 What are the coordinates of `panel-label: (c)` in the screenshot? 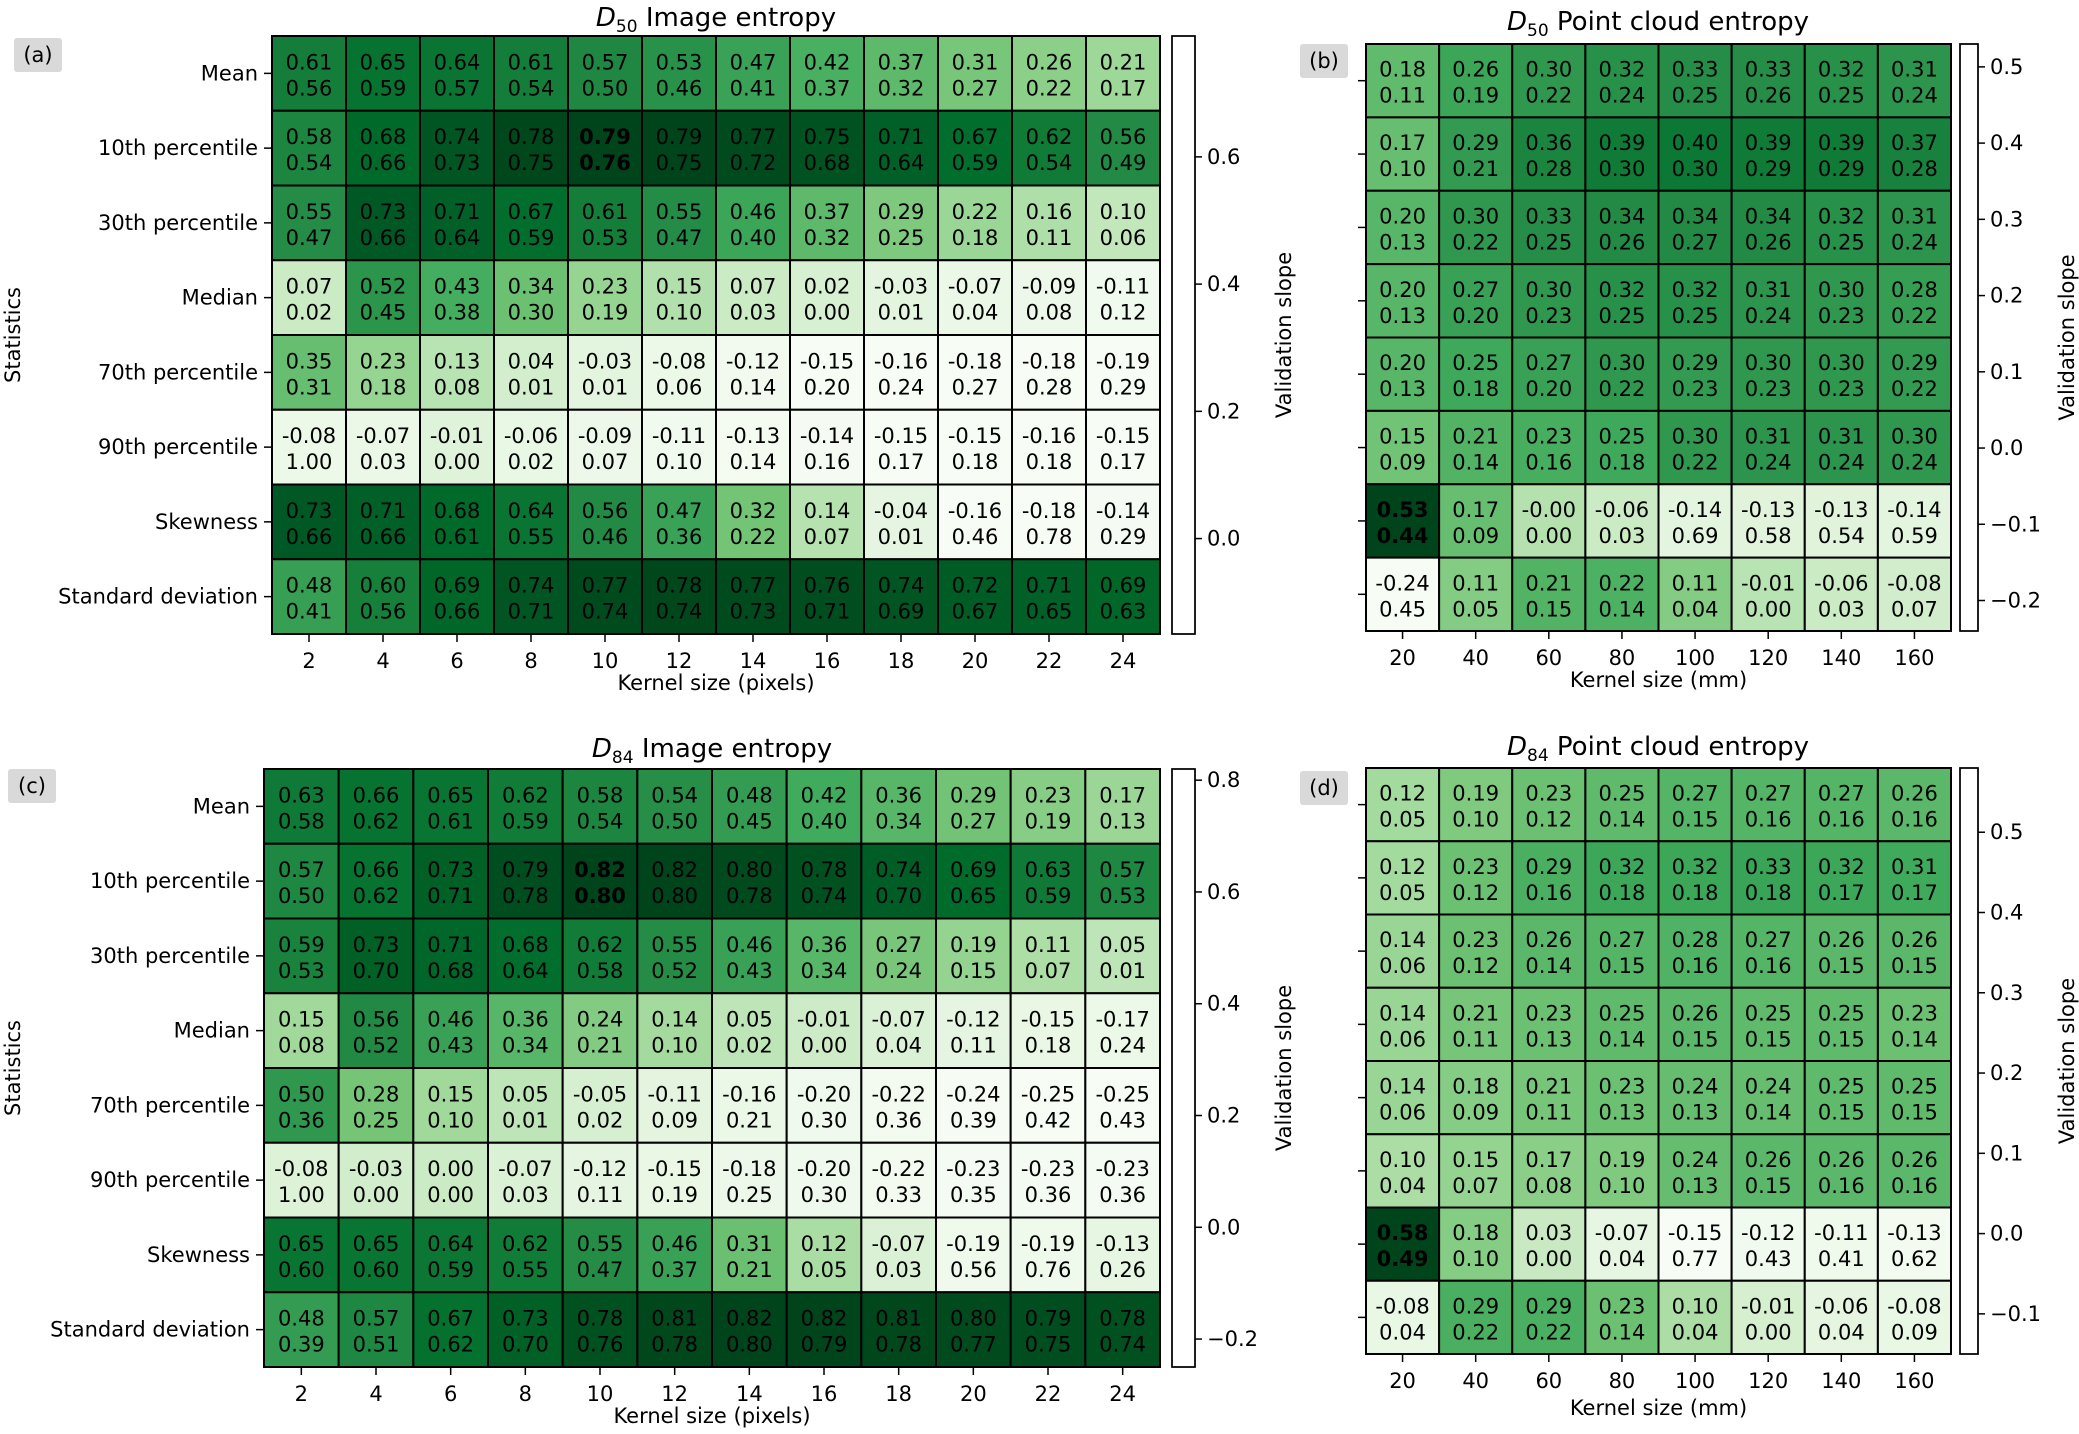 It's located at (32, 786).